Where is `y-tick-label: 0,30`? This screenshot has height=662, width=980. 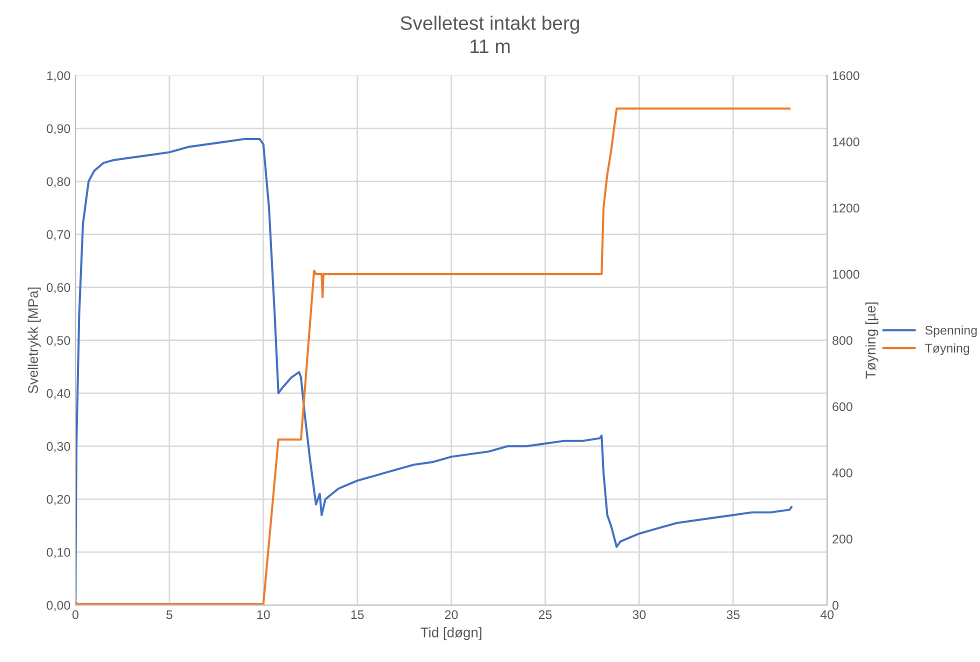
y-tick-label: 0,30 is located at coordinates (58, 447).